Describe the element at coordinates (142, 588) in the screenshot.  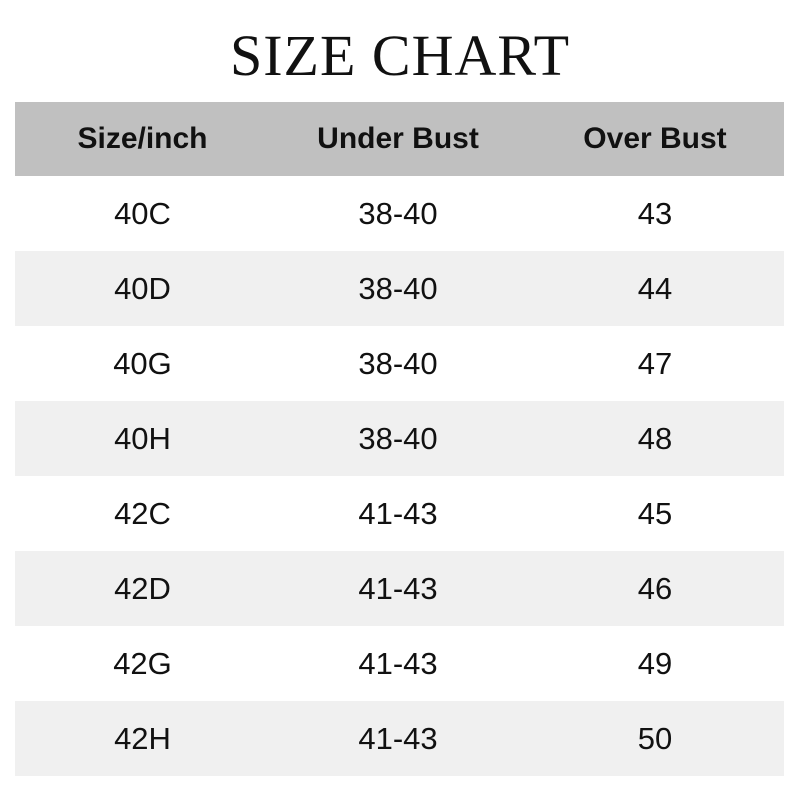
I see `cell-size: 42D` at that location.